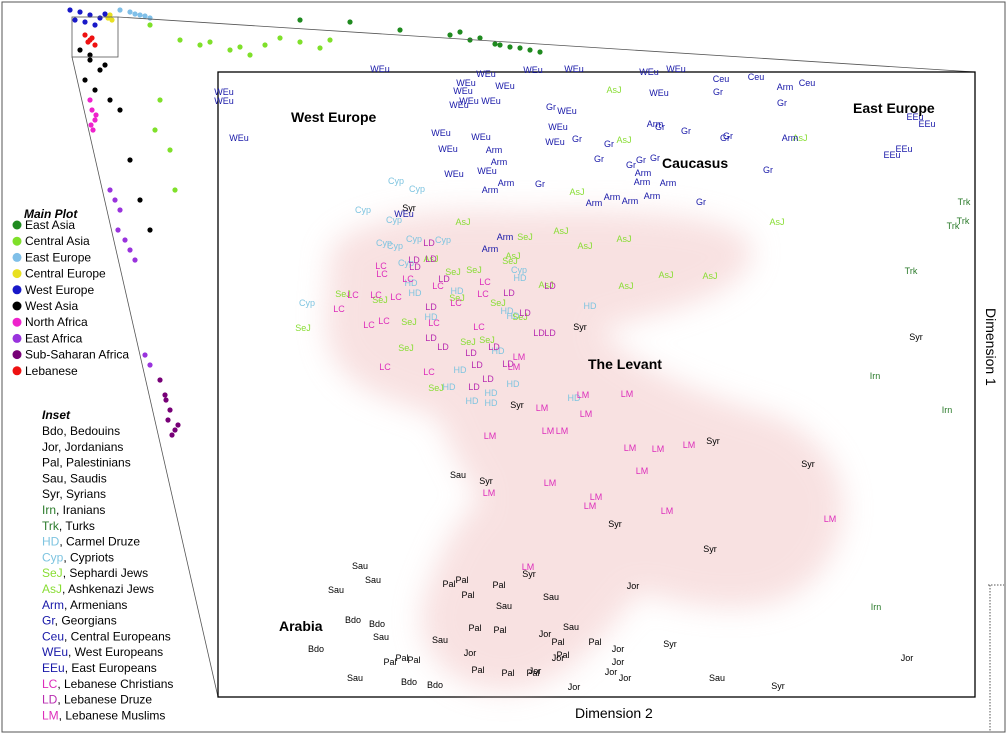  I want to click on inset-legend-entry-pal: Pal, Palestinians, so click(86, 463).